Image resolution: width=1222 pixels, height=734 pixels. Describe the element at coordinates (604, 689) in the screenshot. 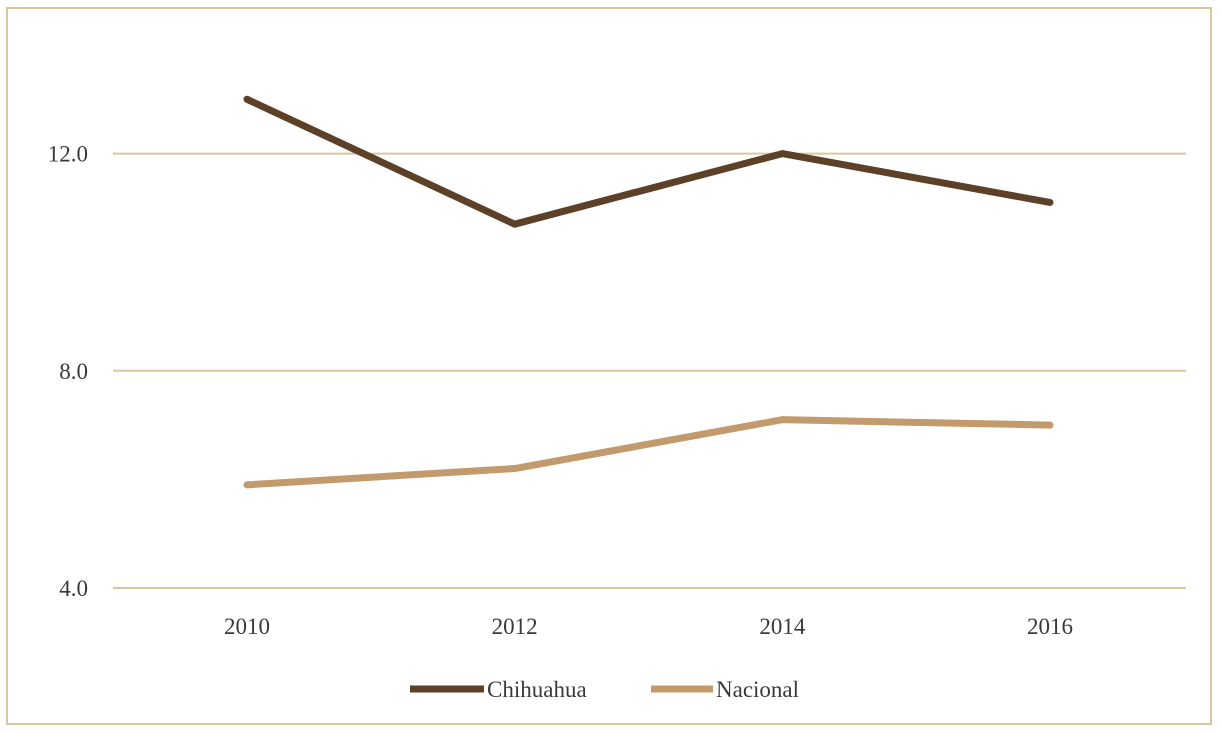

I see `legend: Chihuahua Nacional` at that location.